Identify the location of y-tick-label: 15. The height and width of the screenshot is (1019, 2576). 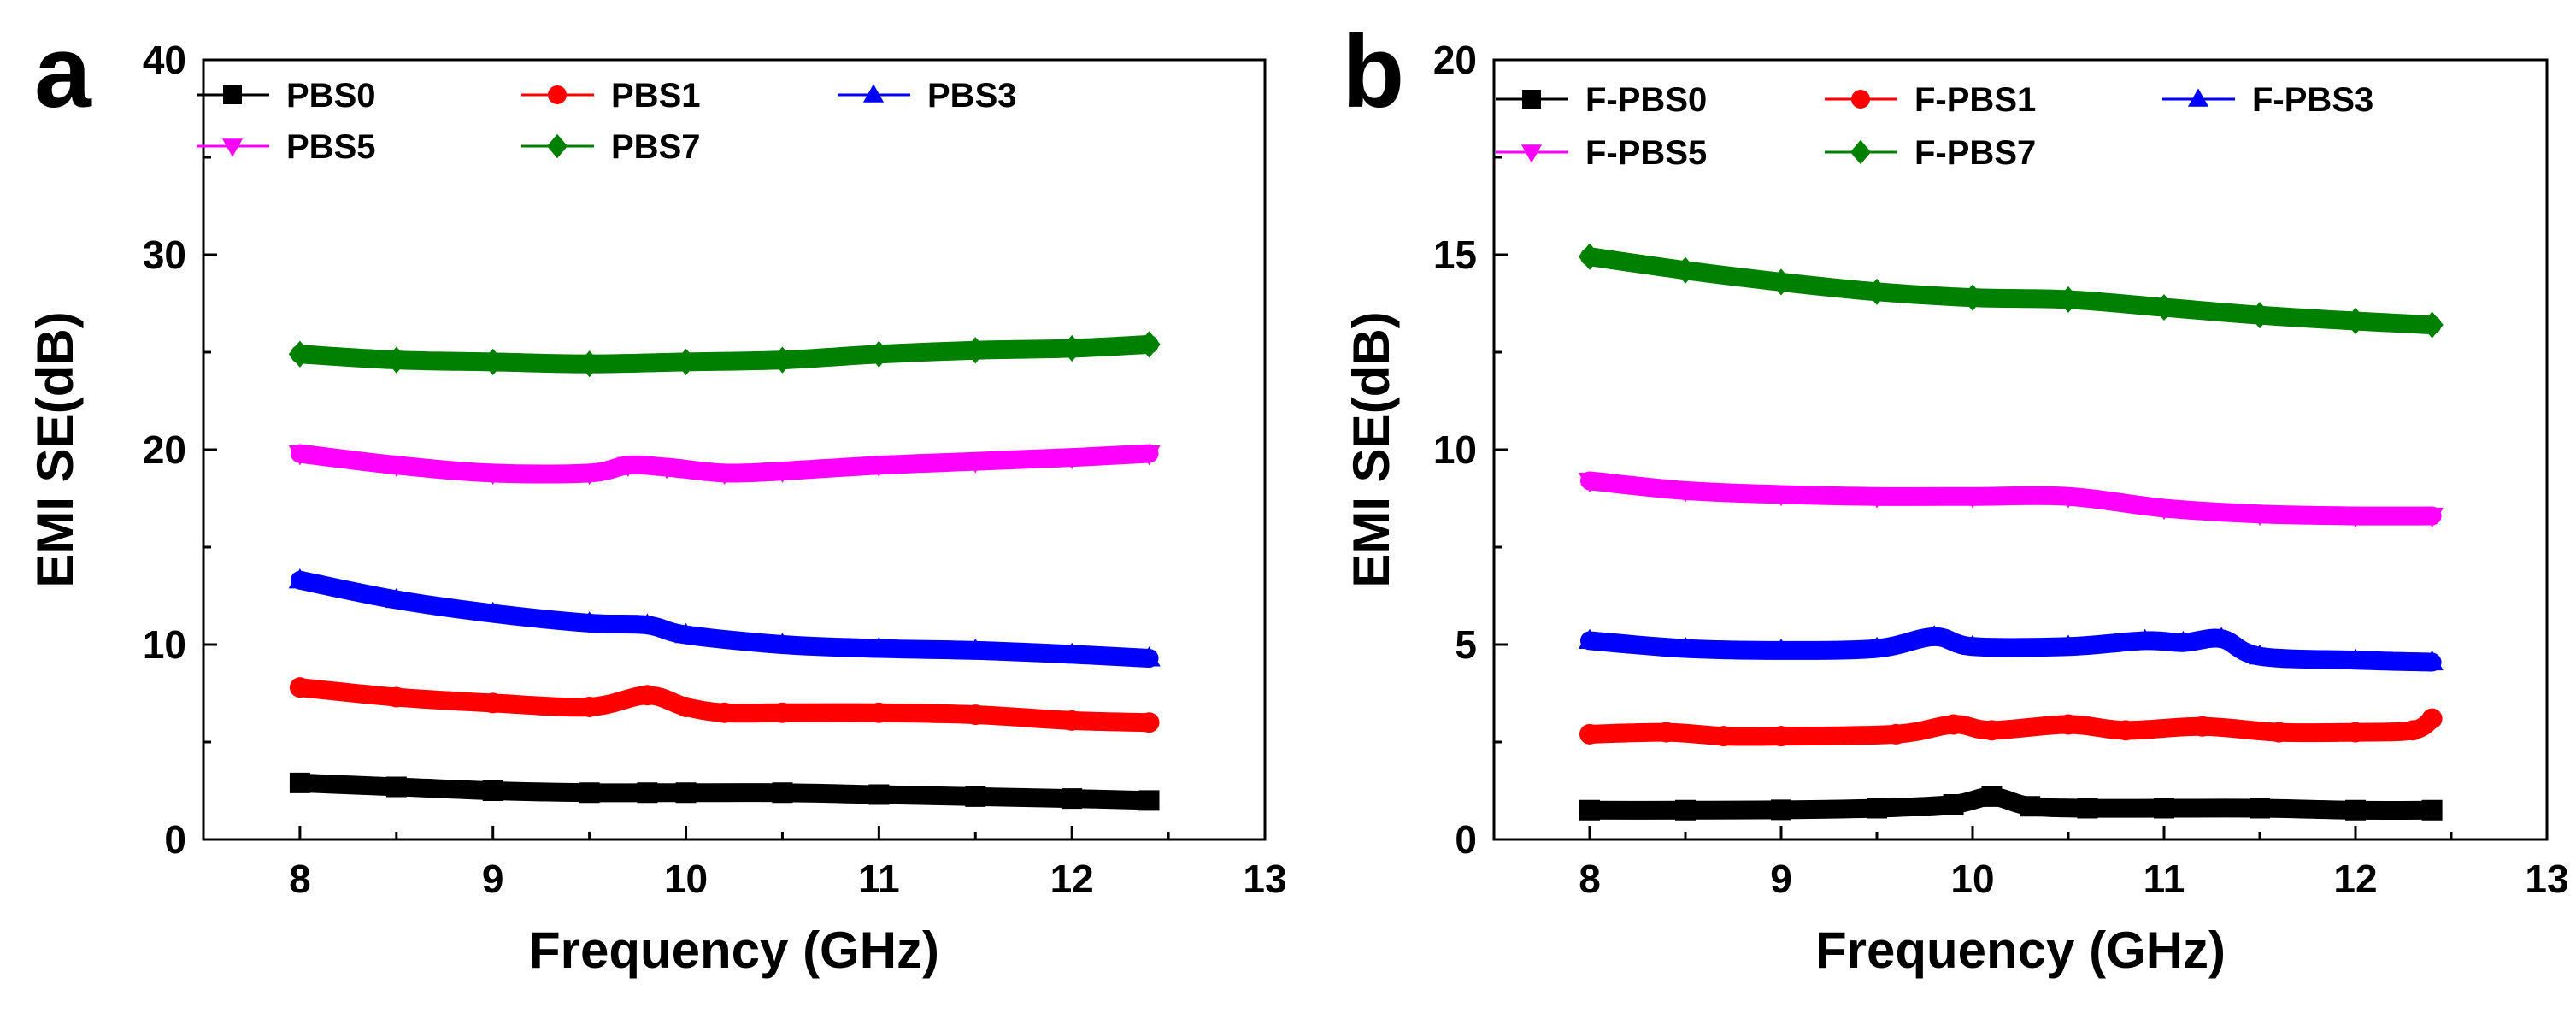
(1455, 255).